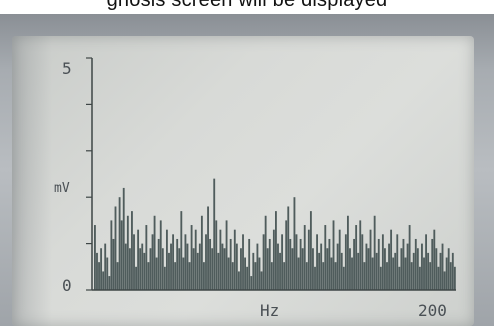 The width and height of the screenshot is (494, 326). I want to click on x-tick-max: 200, so click(432, 310).